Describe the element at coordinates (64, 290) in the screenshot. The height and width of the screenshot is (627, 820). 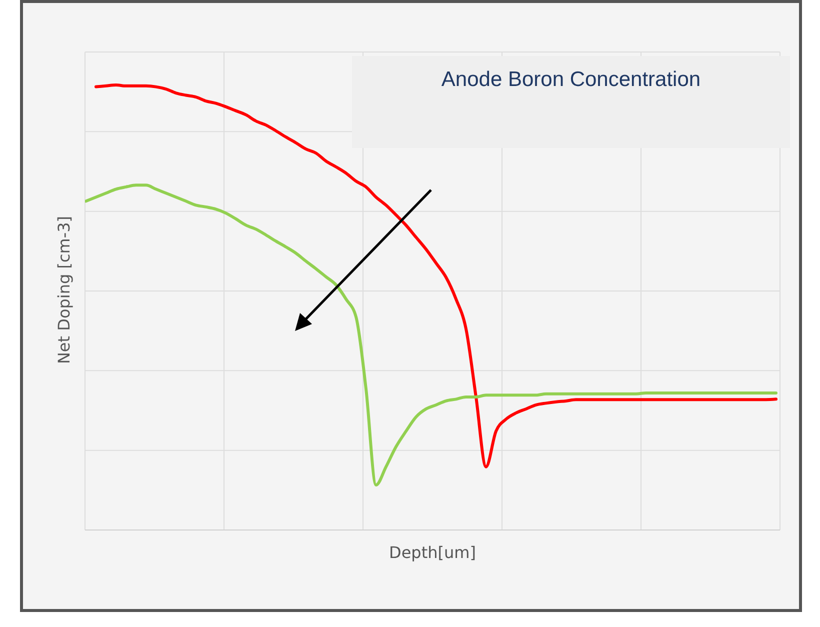
I see `y-axis-title: Net Doping [cm-3]` at that location.